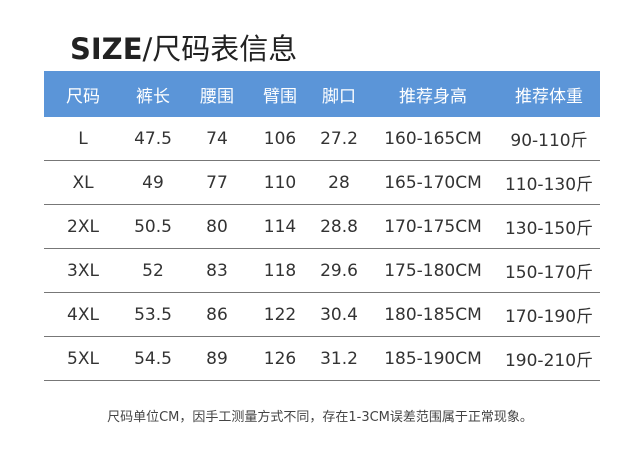 The height and width of the screenshot is (458, 640). I want to click on table-row: L 47.5 74 106 27.2 160-165CM 90-110斤, so click(322, 139).